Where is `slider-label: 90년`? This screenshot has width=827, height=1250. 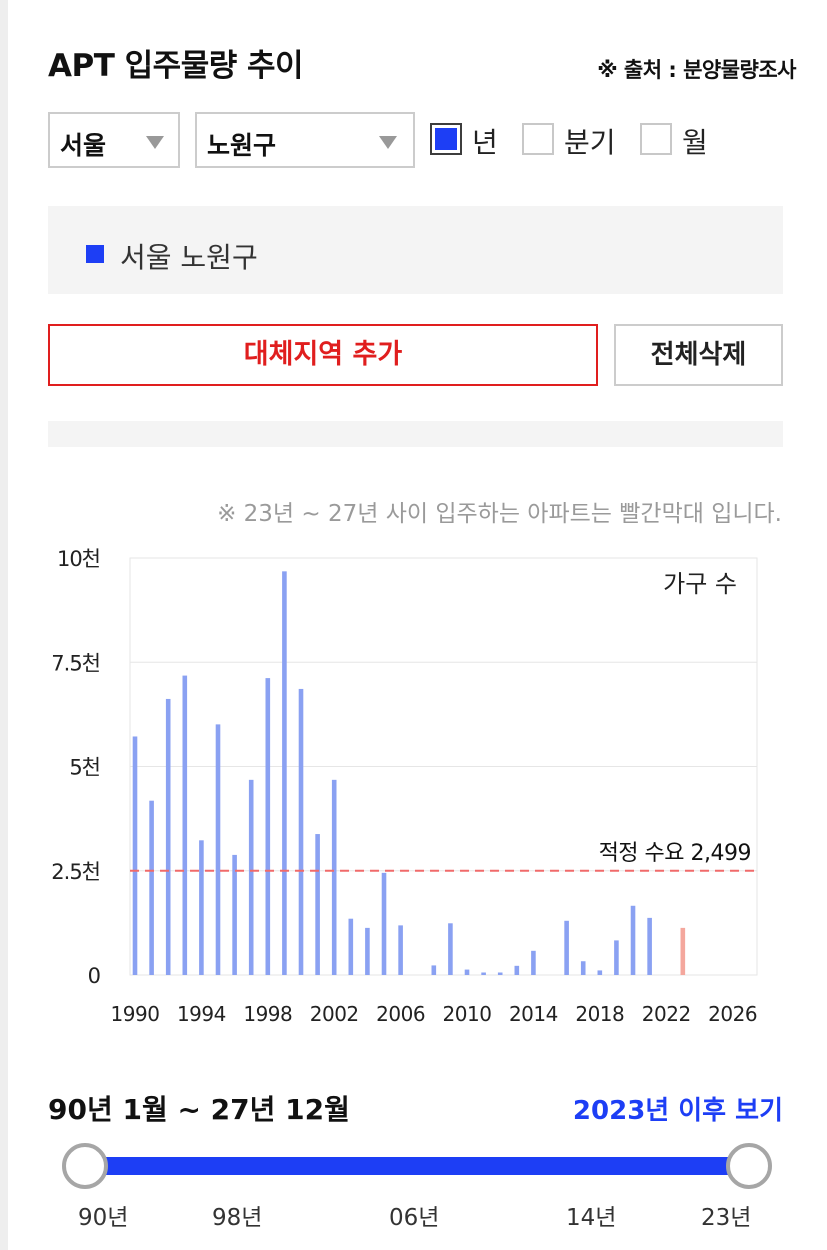 slider-label: 90년 is located at coordinates (103, 1218).